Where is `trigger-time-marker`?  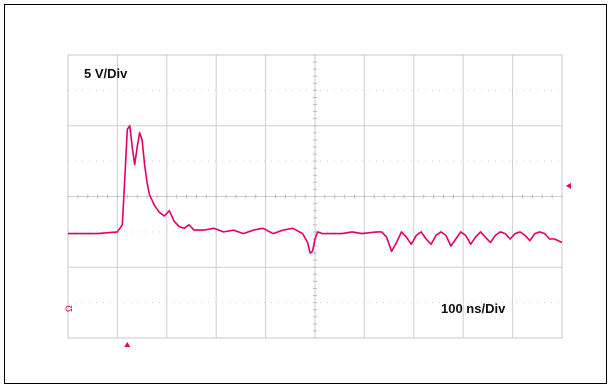
trigger-time-marker is located at coordinates (127, 344).